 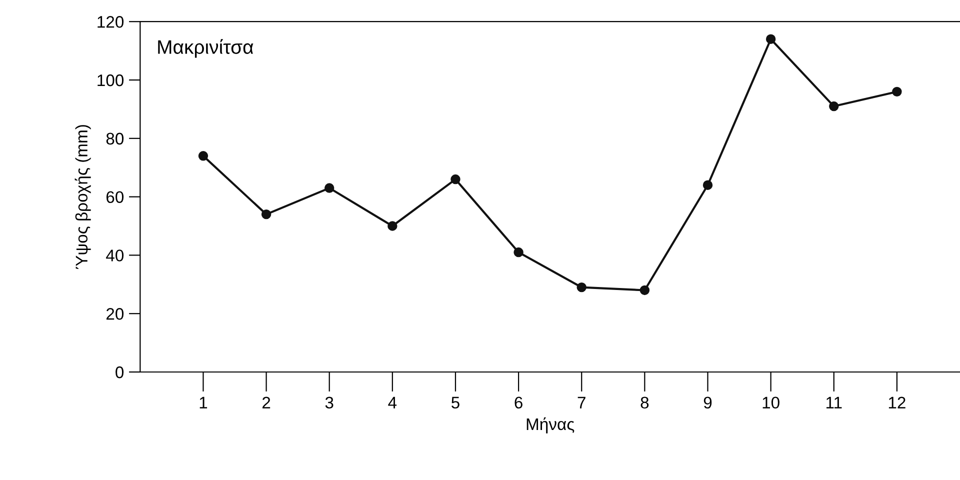 What do you see at coordinates (708, 402) in the screenshot?
I see `x-tick-label: 9` at bounding box center [708, 402].